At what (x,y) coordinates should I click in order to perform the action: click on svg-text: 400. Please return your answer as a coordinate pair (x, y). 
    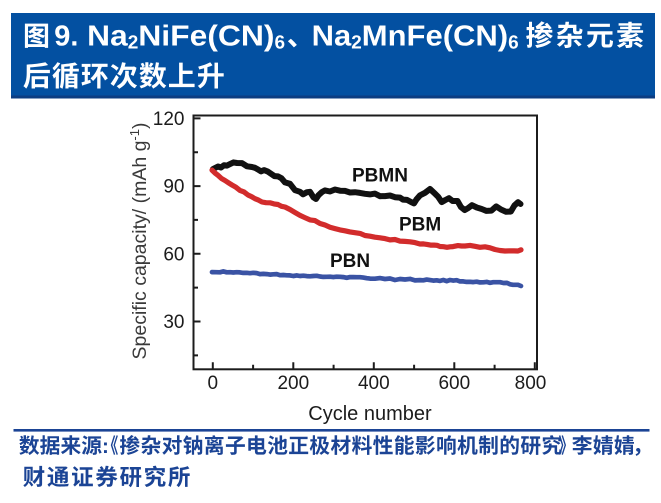
    Looking at the image, I should click on (374, 383).